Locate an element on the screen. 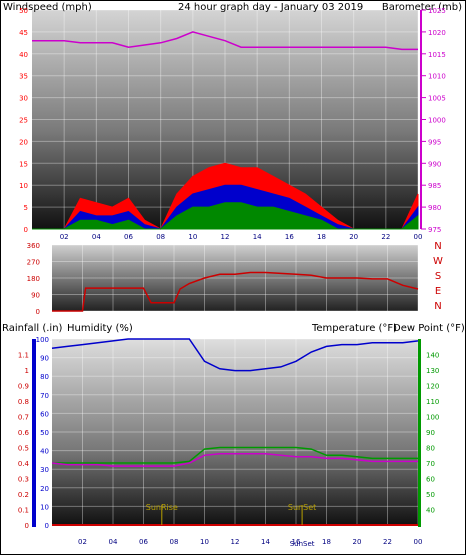  humidity-hour-tick-label: 10 is located at coordinates (204, 542).